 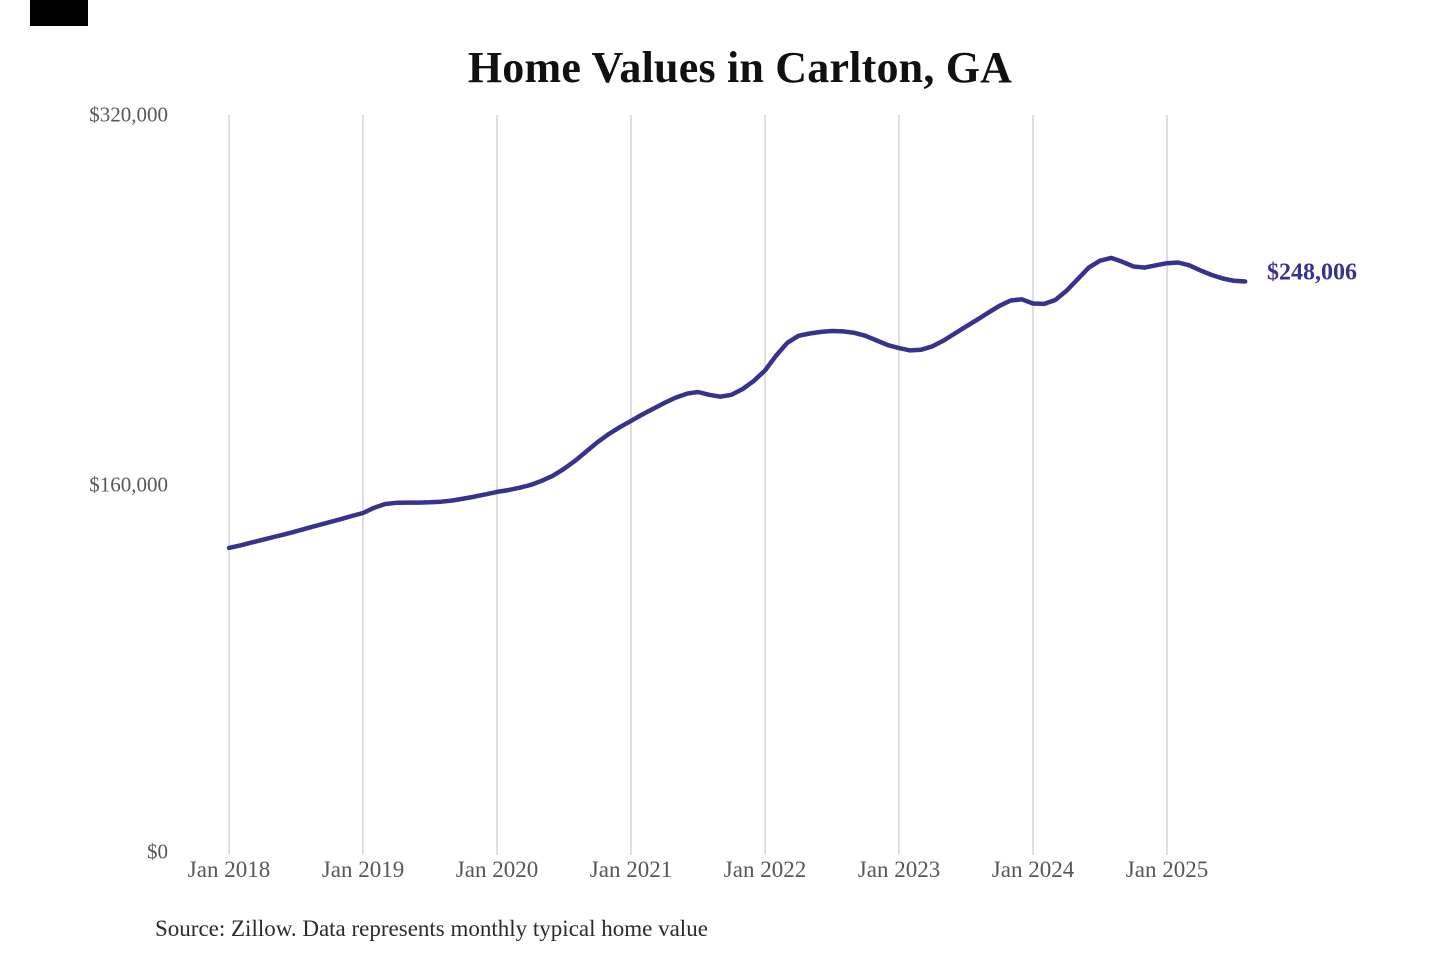 What do you see at coordinates (59, 13) in the screenshot?
I see `screenshot-artifact-mark` at bounding box center [59, 13].